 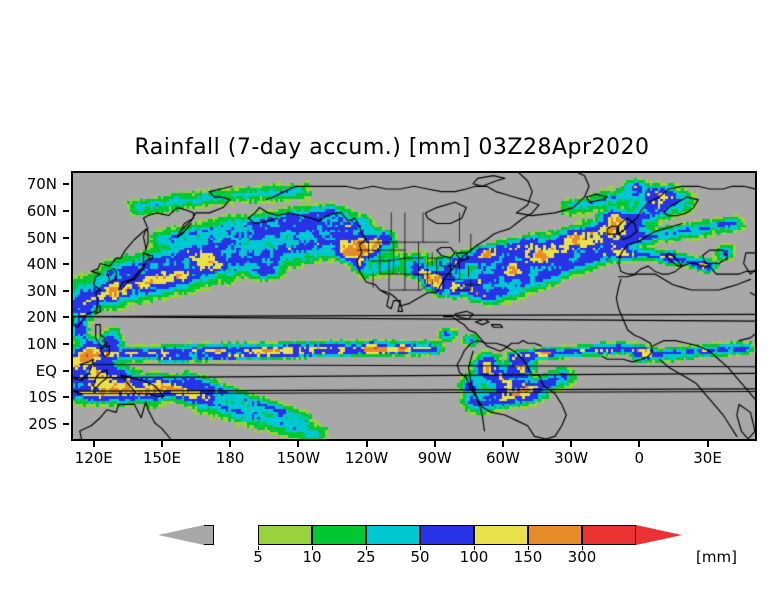 I want to click on colorbar-tick-label: 10, so click(x=312, y=557).